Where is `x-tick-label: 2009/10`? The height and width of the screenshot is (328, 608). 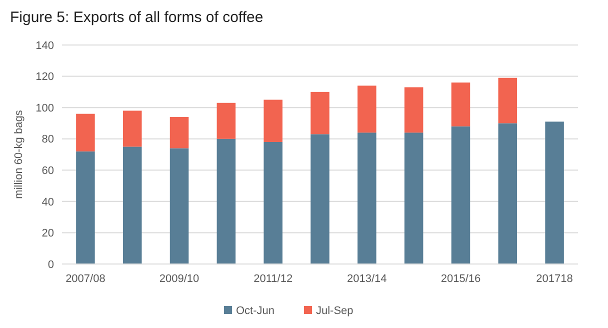
x-tick-label: 2009/10 is located at coordinates (179, 279).